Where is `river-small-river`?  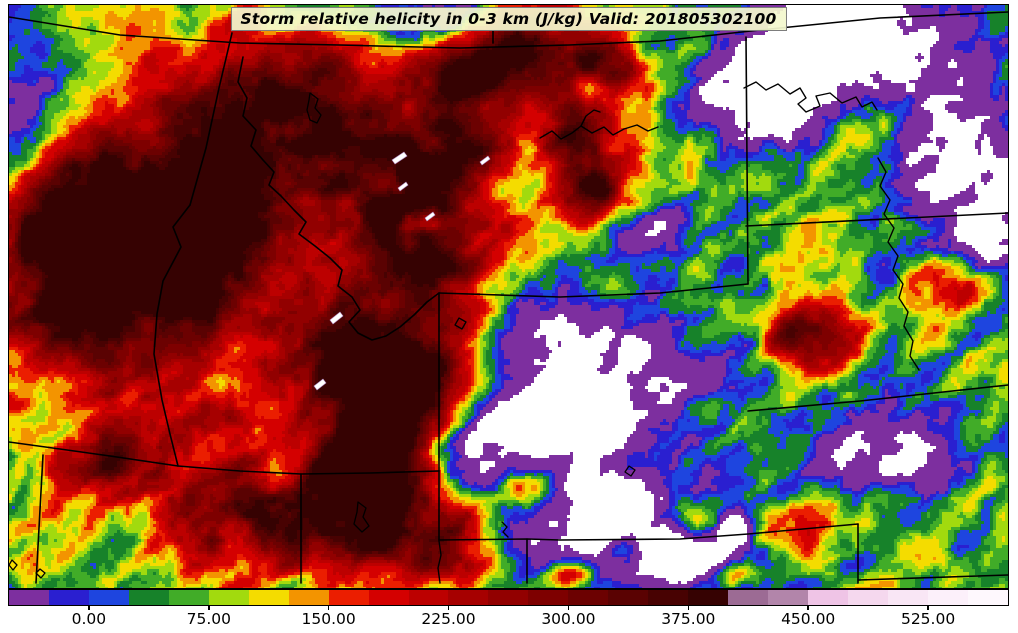
river-small-river is located at coordinates (505, 529).